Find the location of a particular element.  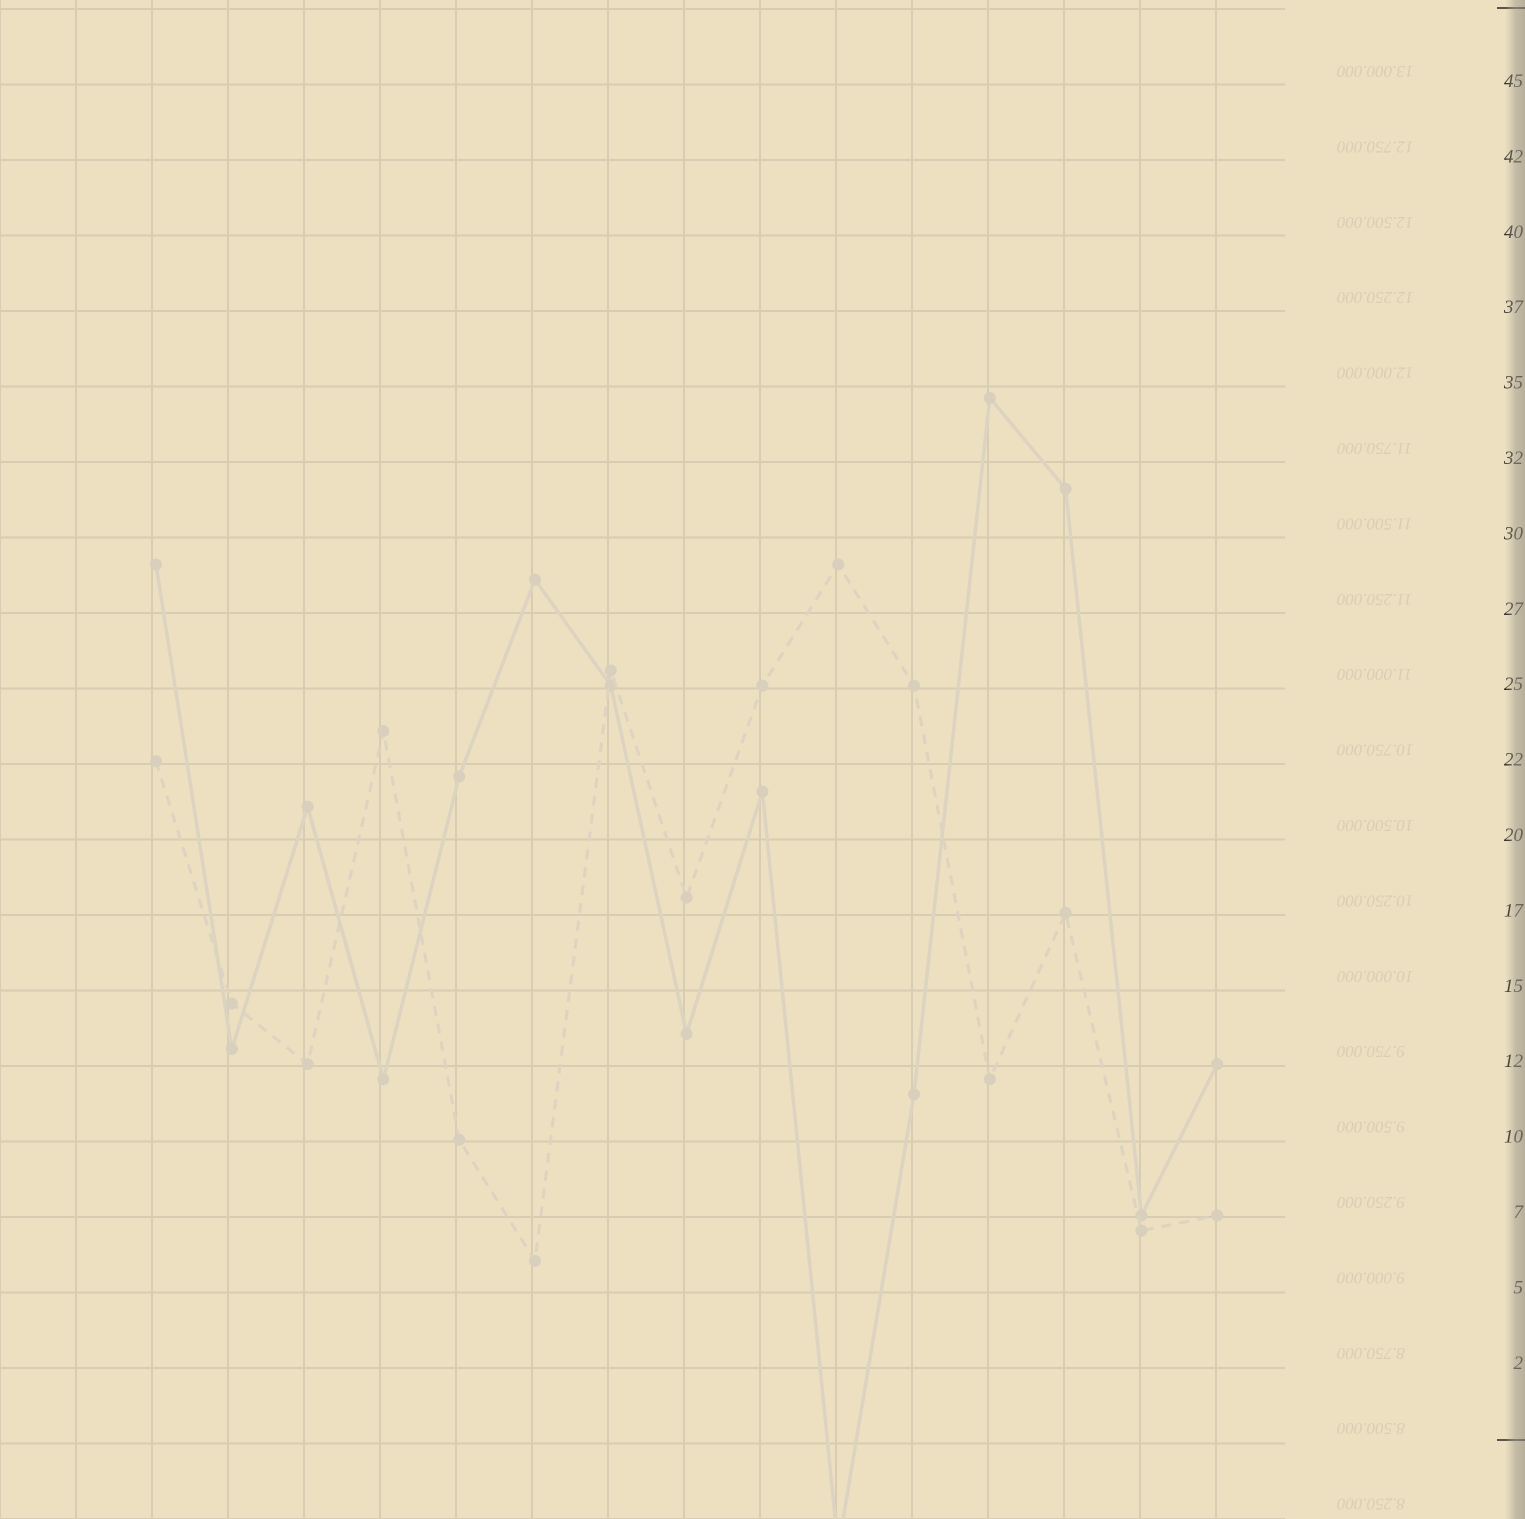

mirrored-tick-label: 12.500.000 is located at coordinates (1375, 222).